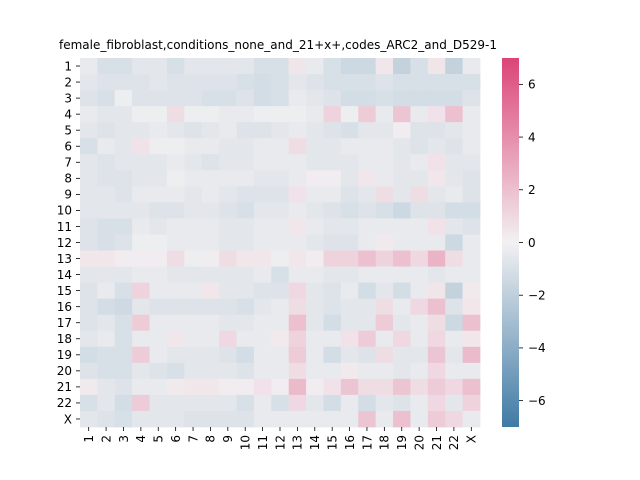 The width and height of the screenshot is (640, 480). What do you see at coordinates (175, 130) in the screenshot?
I see `heatmap-cell-r5-c6` at bounding box center [175, 130].